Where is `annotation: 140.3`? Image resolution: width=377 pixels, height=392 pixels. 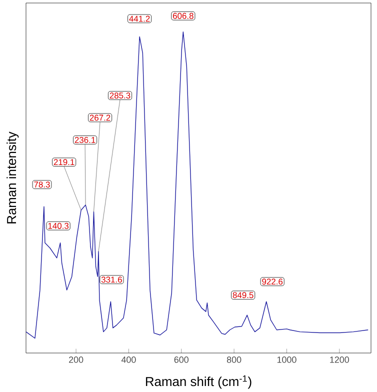 annotation: 140.3 is located at coordinates (58, 225).